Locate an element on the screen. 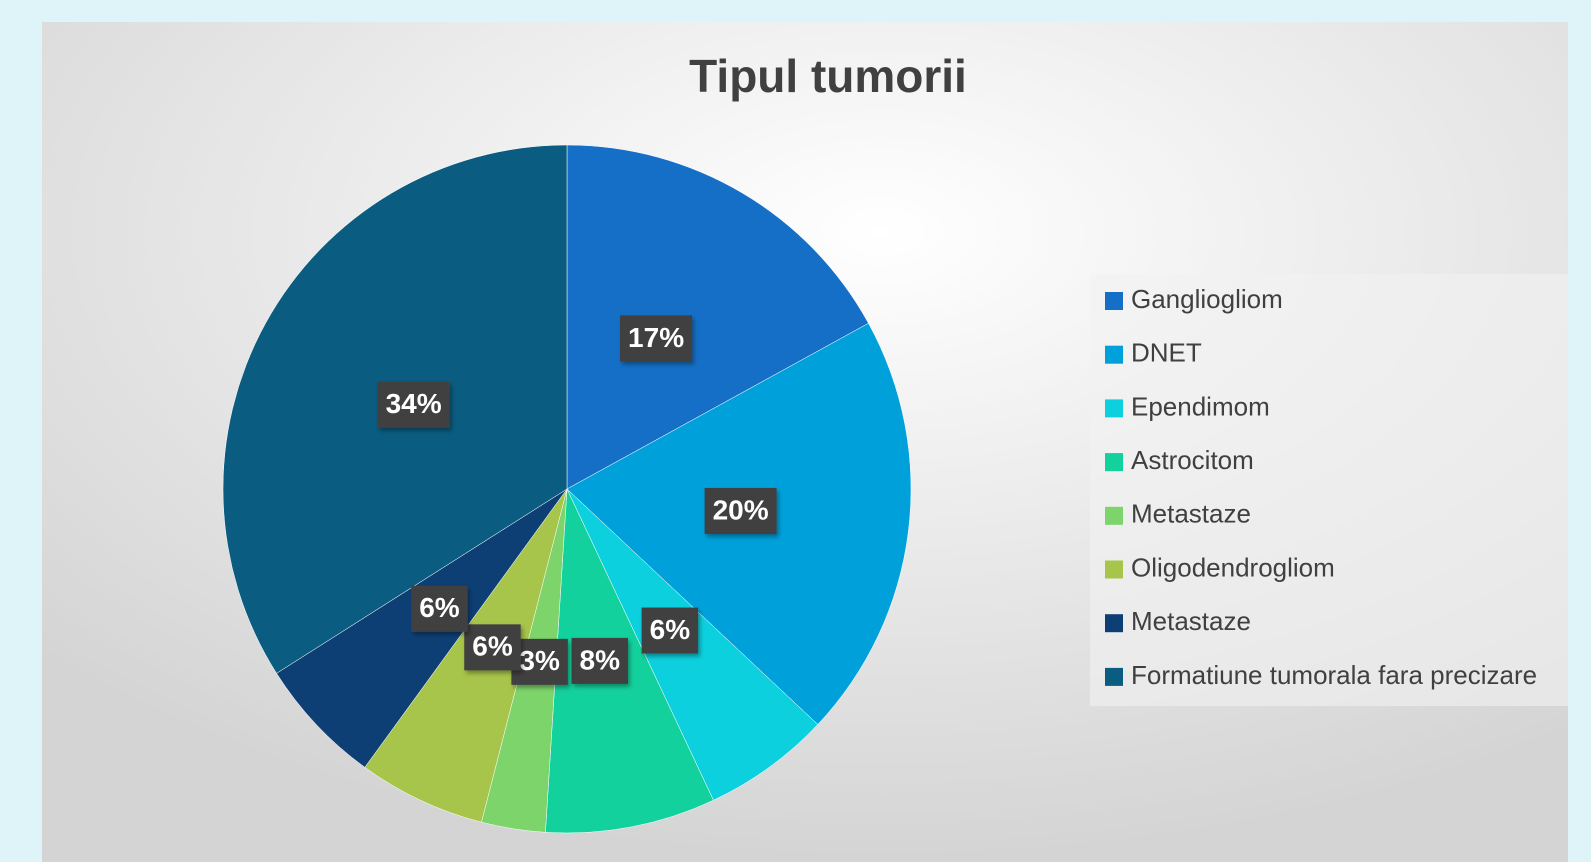 The width and height of the screenshot is (1591, 862). legend-label: Ependimom is located at coordinates (1200, 406).